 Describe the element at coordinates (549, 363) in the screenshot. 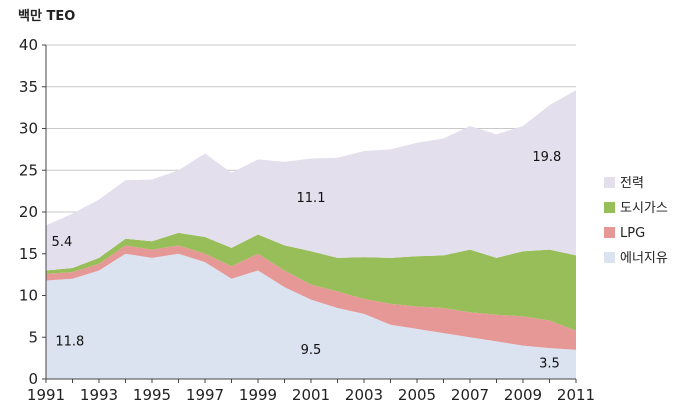

I see `data-label: 3.5` at that location.